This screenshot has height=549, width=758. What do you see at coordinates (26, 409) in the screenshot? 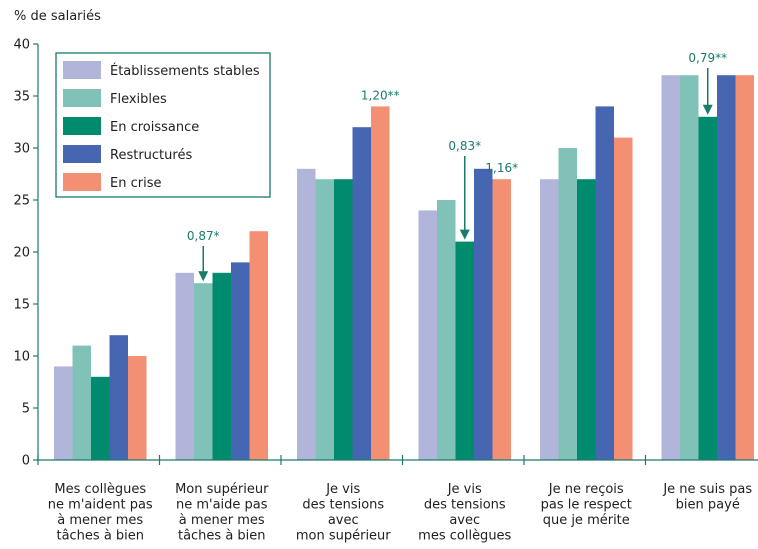
I see `y-tick-label: 5` at bounding box center [26, 409].